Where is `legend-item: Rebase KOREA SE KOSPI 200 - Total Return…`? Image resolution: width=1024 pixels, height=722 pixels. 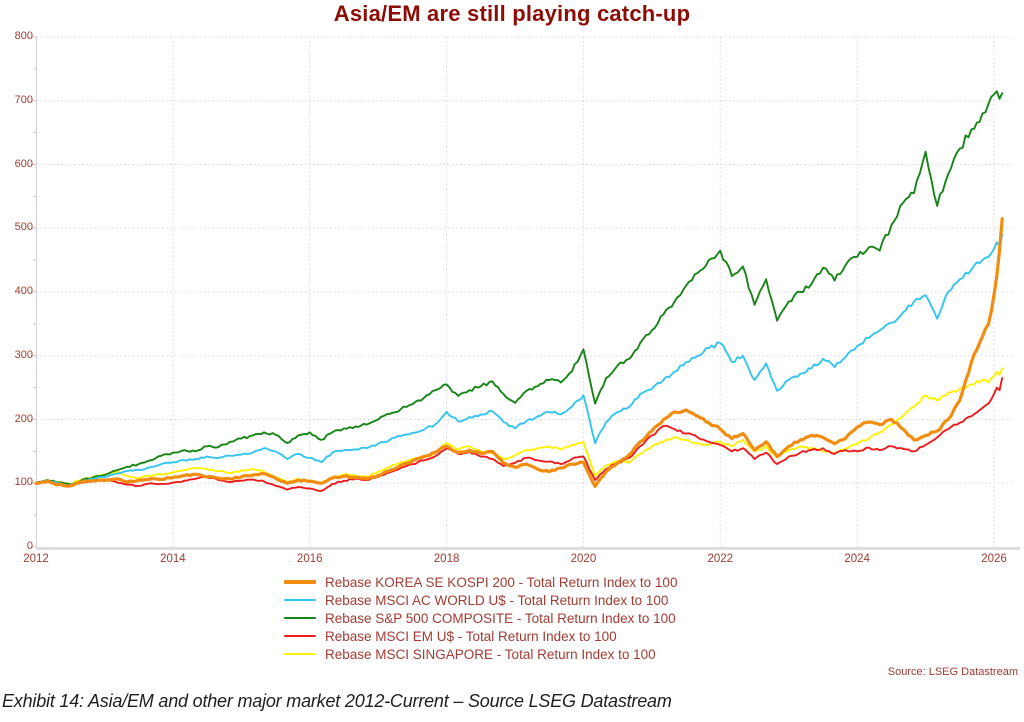
legend-item: Rebase KOREA SE KOSPI 200 - Total Return… is located at coordinates (480, 582).